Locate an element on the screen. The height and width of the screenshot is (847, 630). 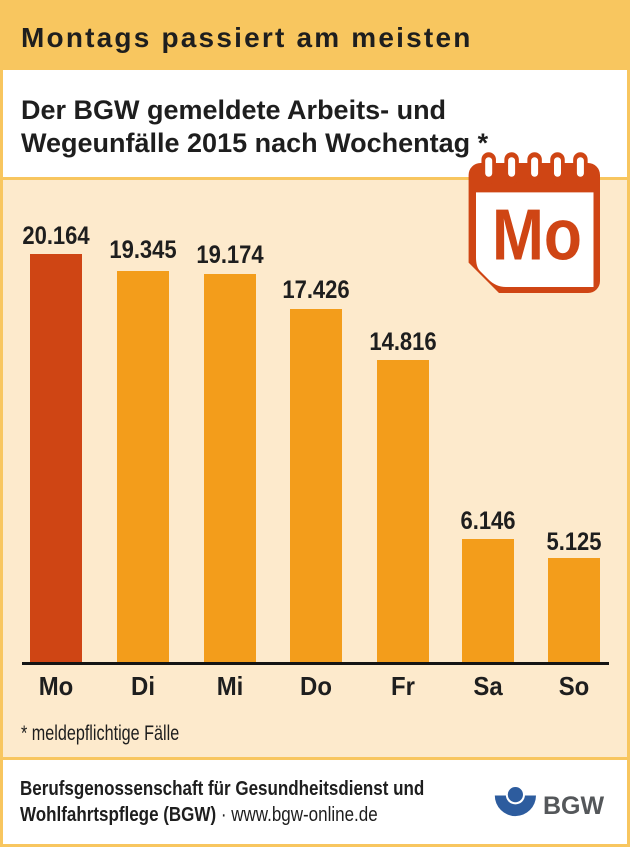
svg-text: Mo is located at coordinates (537, 235).